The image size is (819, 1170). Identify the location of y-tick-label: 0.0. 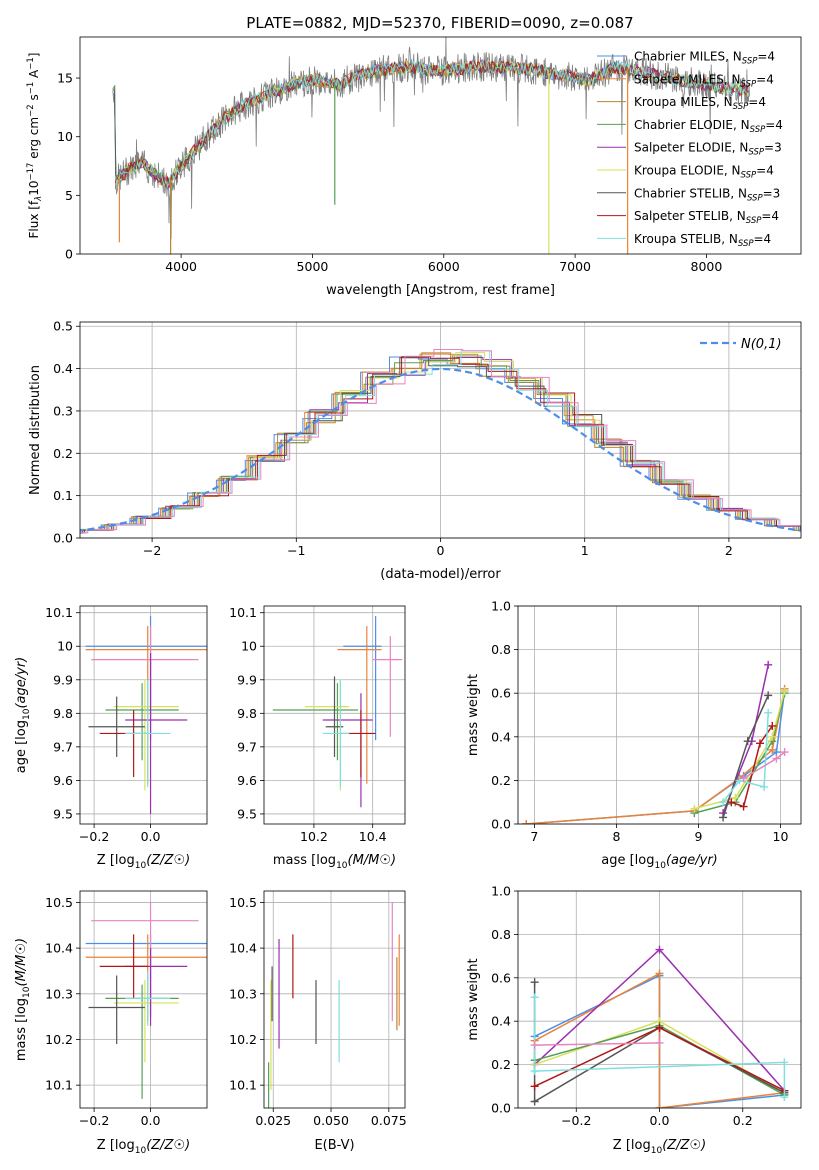
(501, 1108).